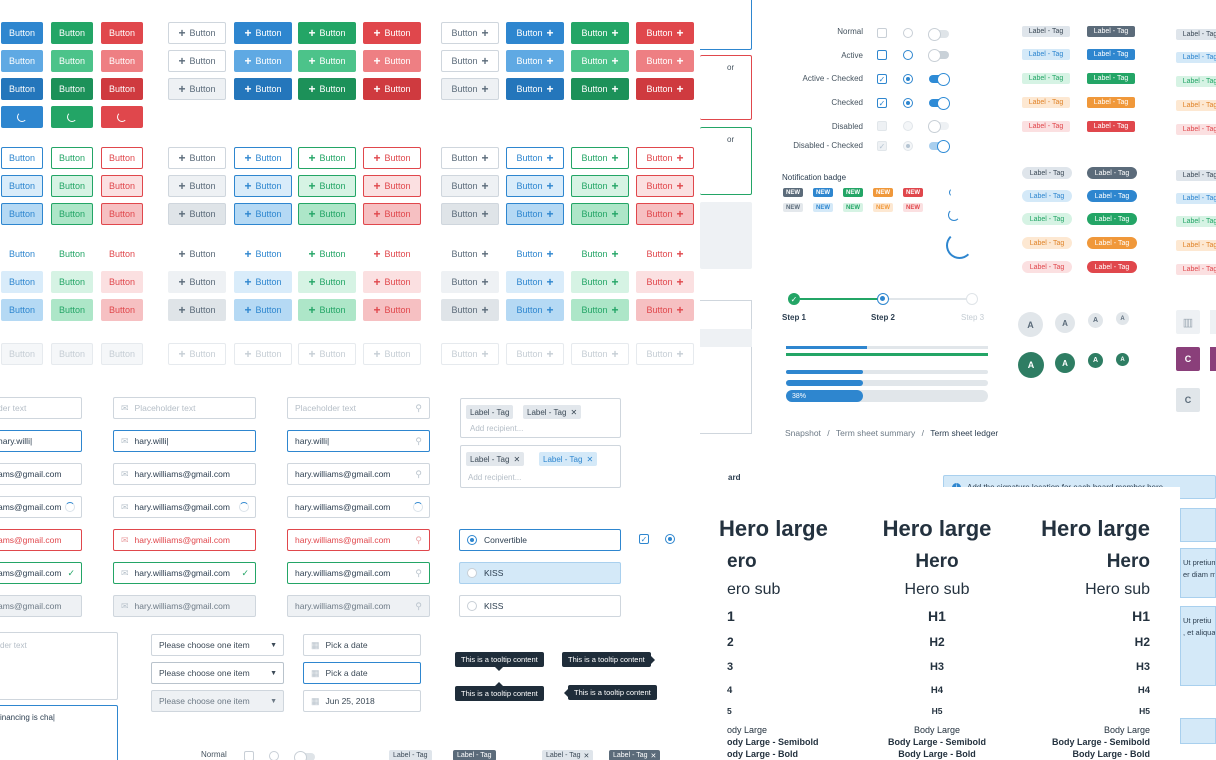  I want to click on radio-checked, so click(670, 539).